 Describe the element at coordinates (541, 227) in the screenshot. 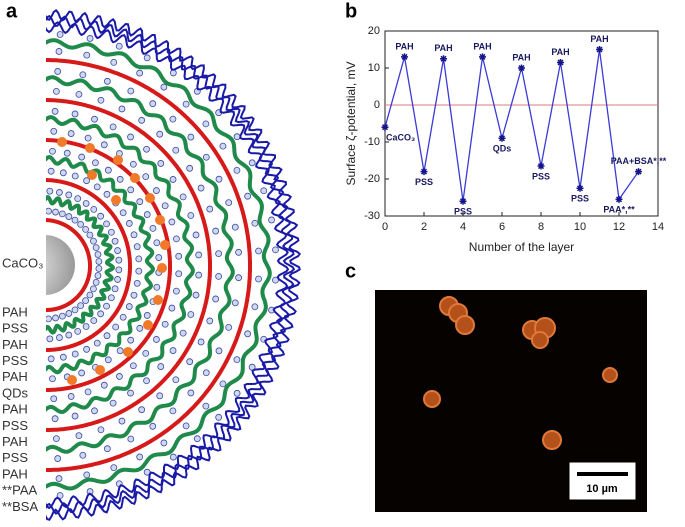

I see `x-tick-label: 8` at that location.